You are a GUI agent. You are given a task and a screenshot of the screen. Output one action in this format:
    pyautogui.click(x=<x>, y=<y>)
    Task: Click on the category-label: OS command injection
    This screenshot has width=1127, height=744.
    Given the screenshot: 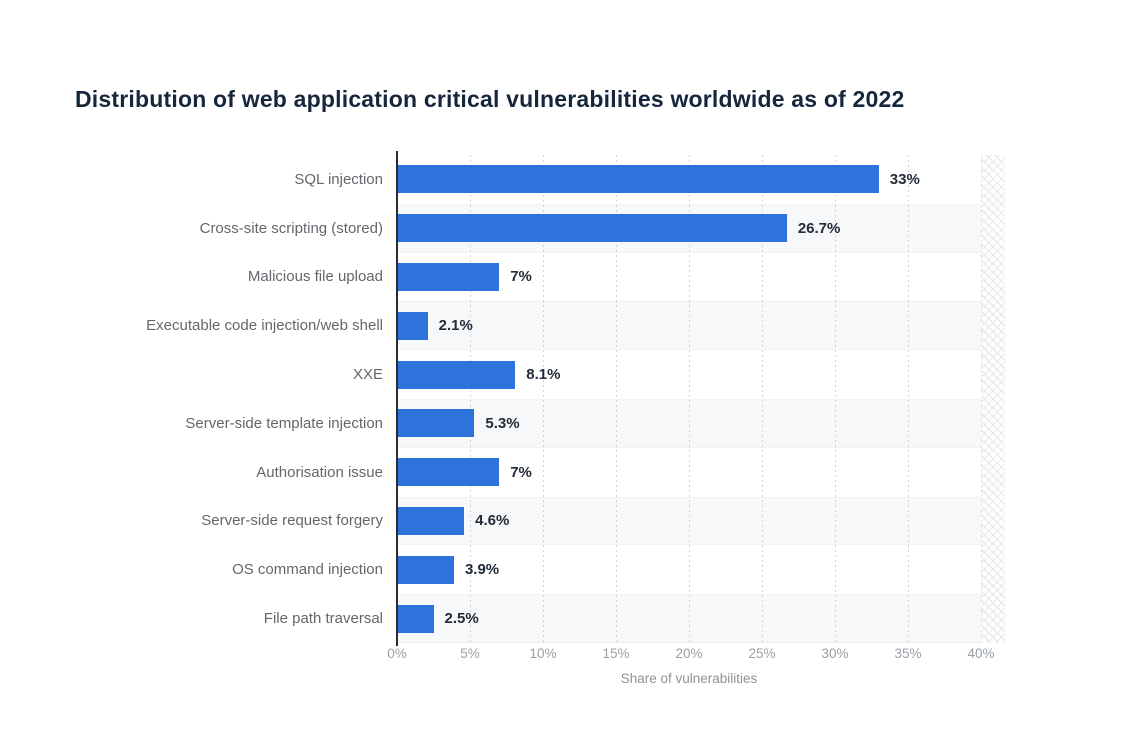 What is the action you would take?
    pyautogui.click(x=307, y=570)
    